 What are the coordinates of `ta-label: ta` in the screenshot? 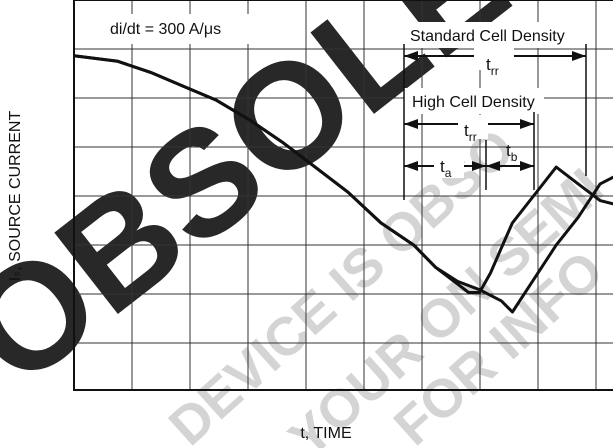 It's located at (446, 168).